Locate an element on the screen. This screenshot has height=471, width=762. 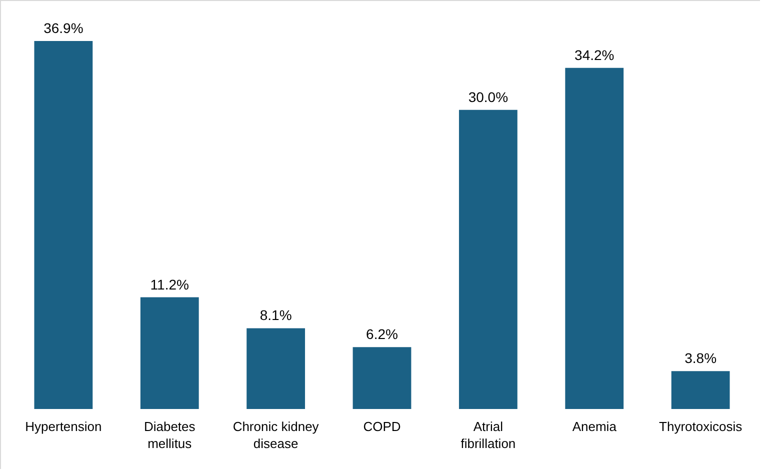
data-label: 36.9% is located at coordinates (64, 28).